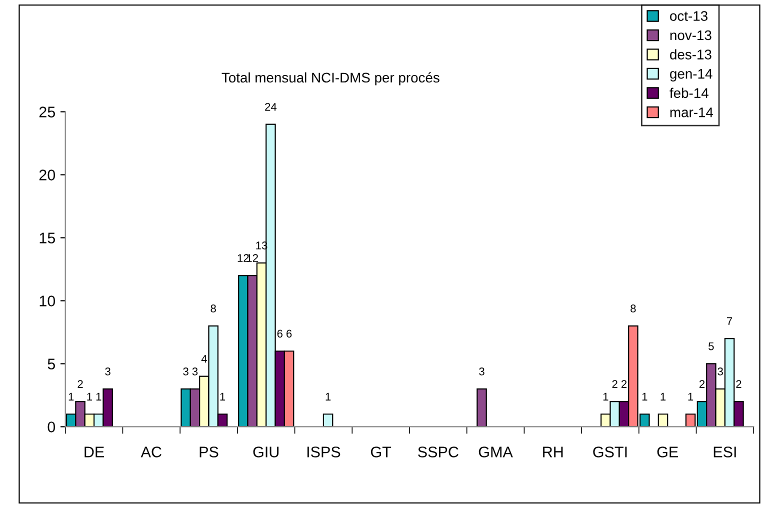  What do you see at coordinates (52, 427) in the screenshot?
I see `y-tick-label: 0` at bounding box center [52, 427].